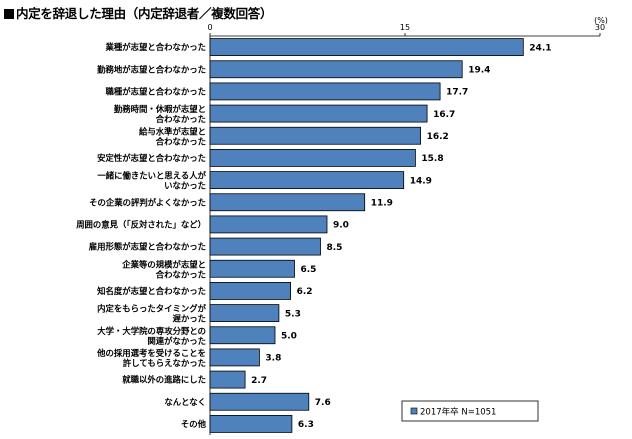 The height and width of the screenshot is (439, 632). I want to click on bar-value-label: 19.4, so click(479, 70).